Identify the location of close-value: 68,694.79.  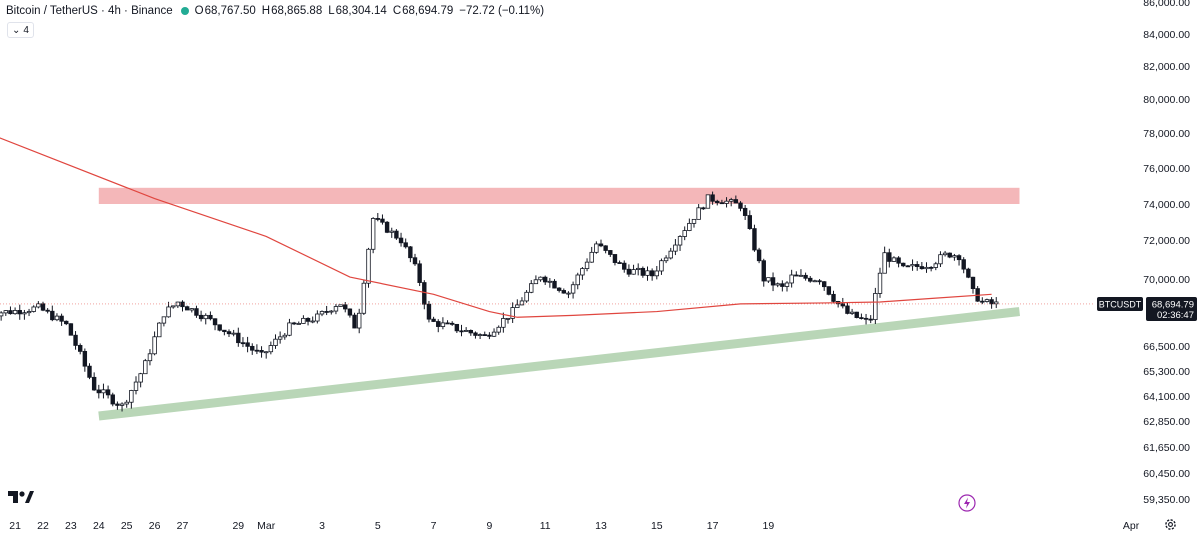
(428, 11).